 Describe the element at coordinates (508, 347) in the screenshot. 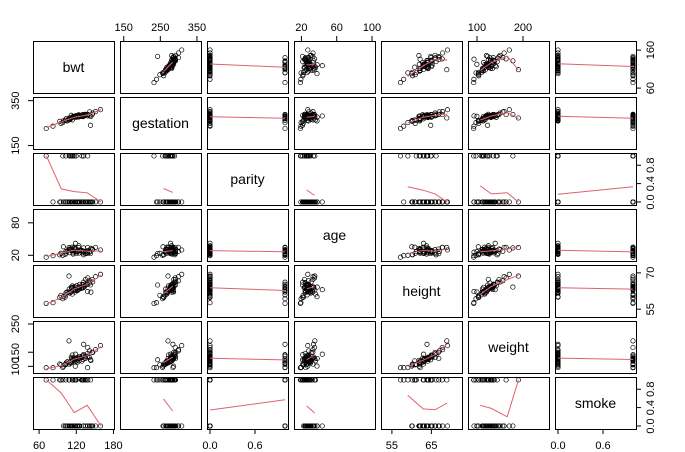

I see `variable-label: weight` at that location.